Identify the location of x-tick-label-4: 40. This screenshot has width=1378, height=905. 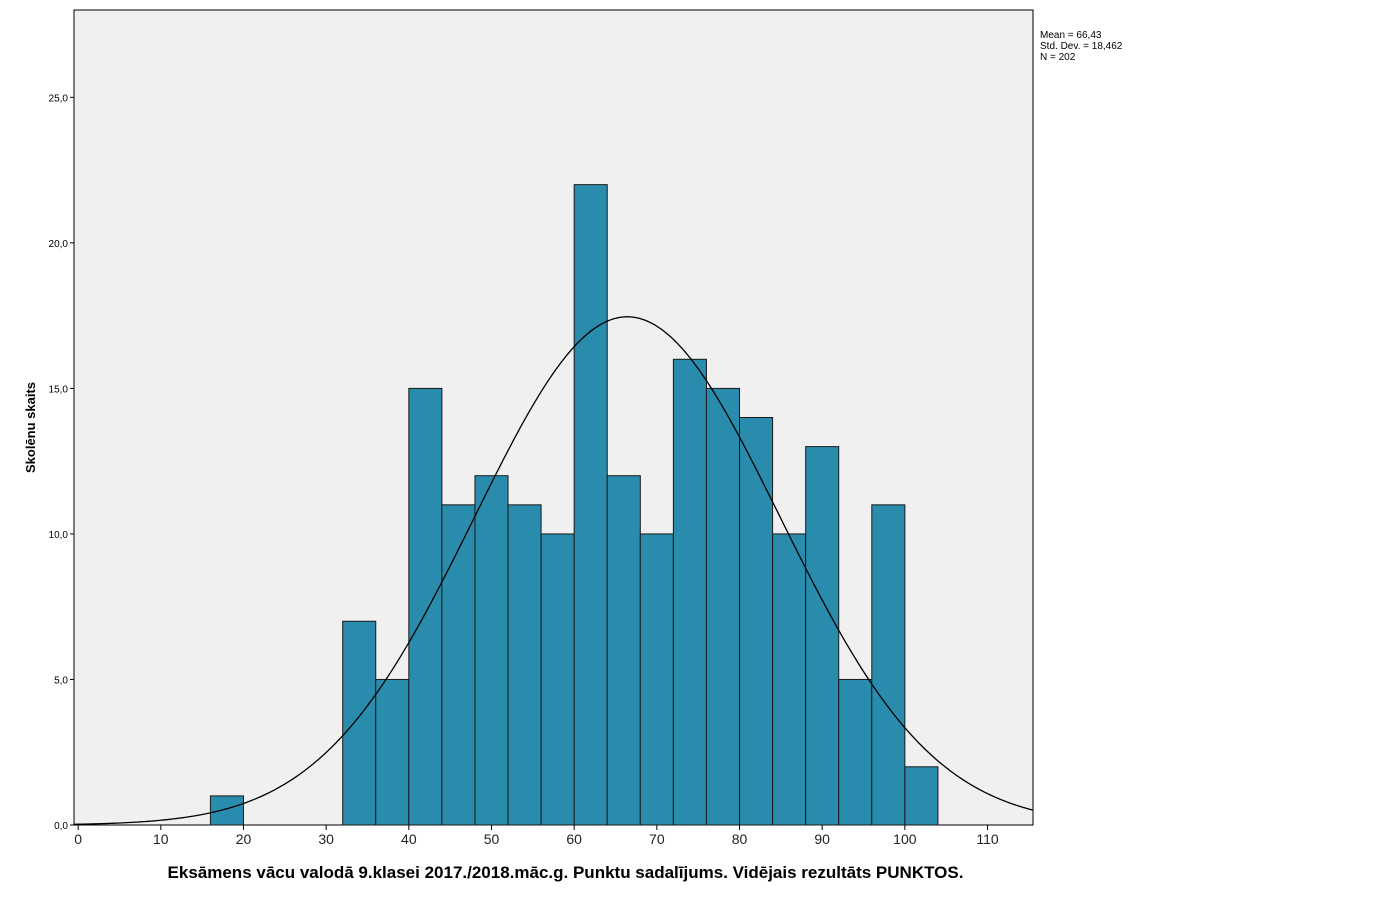
(409, 839).